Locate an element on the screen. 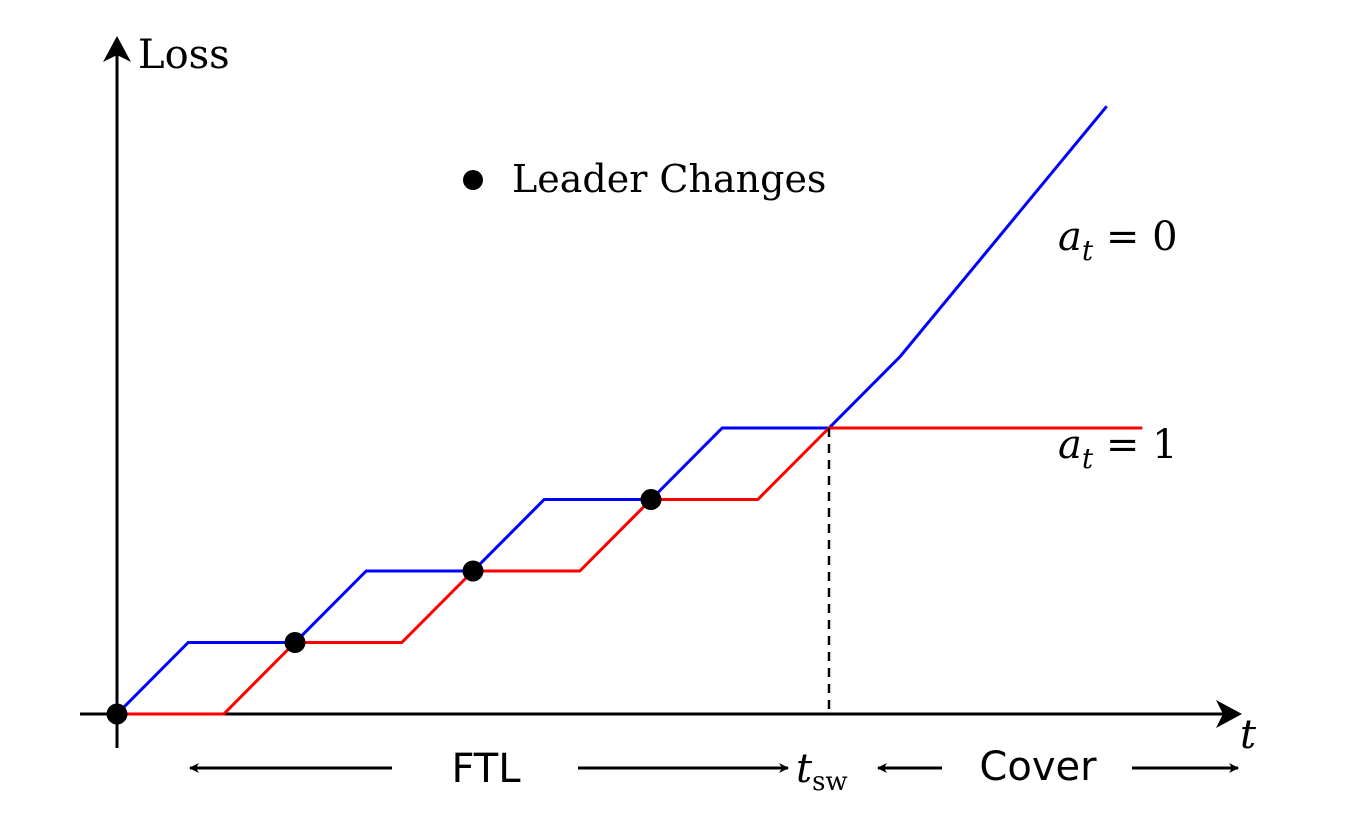  ftl-label: FTL is located at coordinates (486, 769).